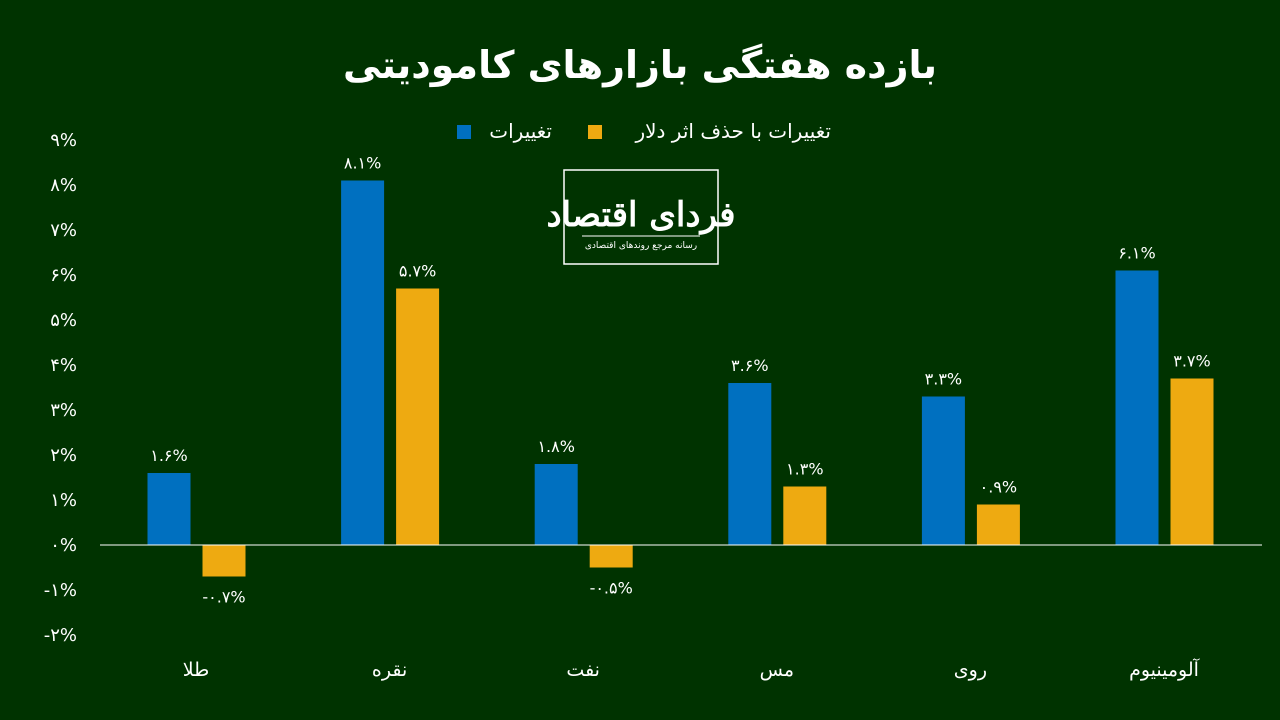 The height and width of the screenshot is (720, 1280). What do you see at coordinates (63, 275) in the screenshot?
I see `y-tick-label: ۶%` at bounding box center [63, 275].